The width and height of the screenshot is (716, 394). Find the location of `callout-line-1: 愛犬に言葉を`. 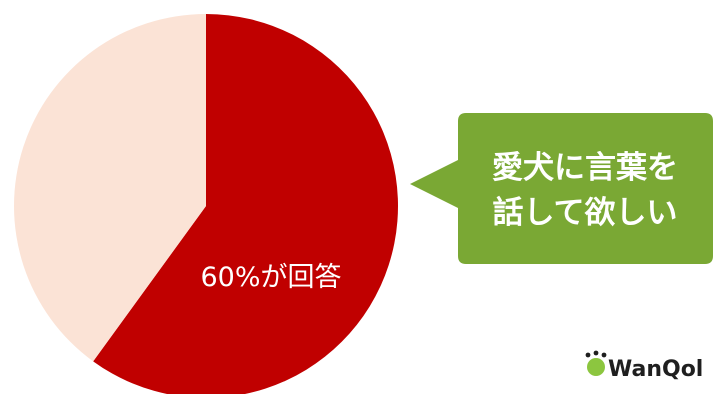

callout-line-1: 愛犬に言葉を is located at coordinates (585, 168).